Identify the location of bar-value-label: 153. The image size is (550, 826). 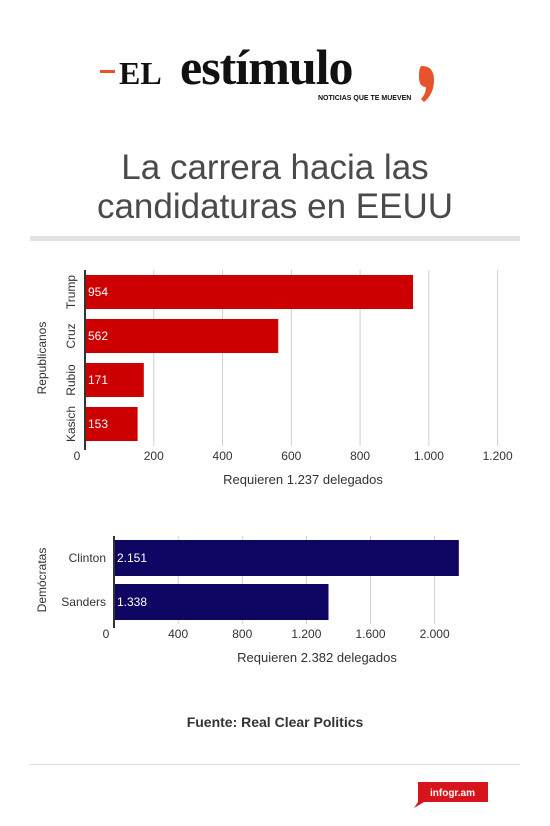
(98, 424).